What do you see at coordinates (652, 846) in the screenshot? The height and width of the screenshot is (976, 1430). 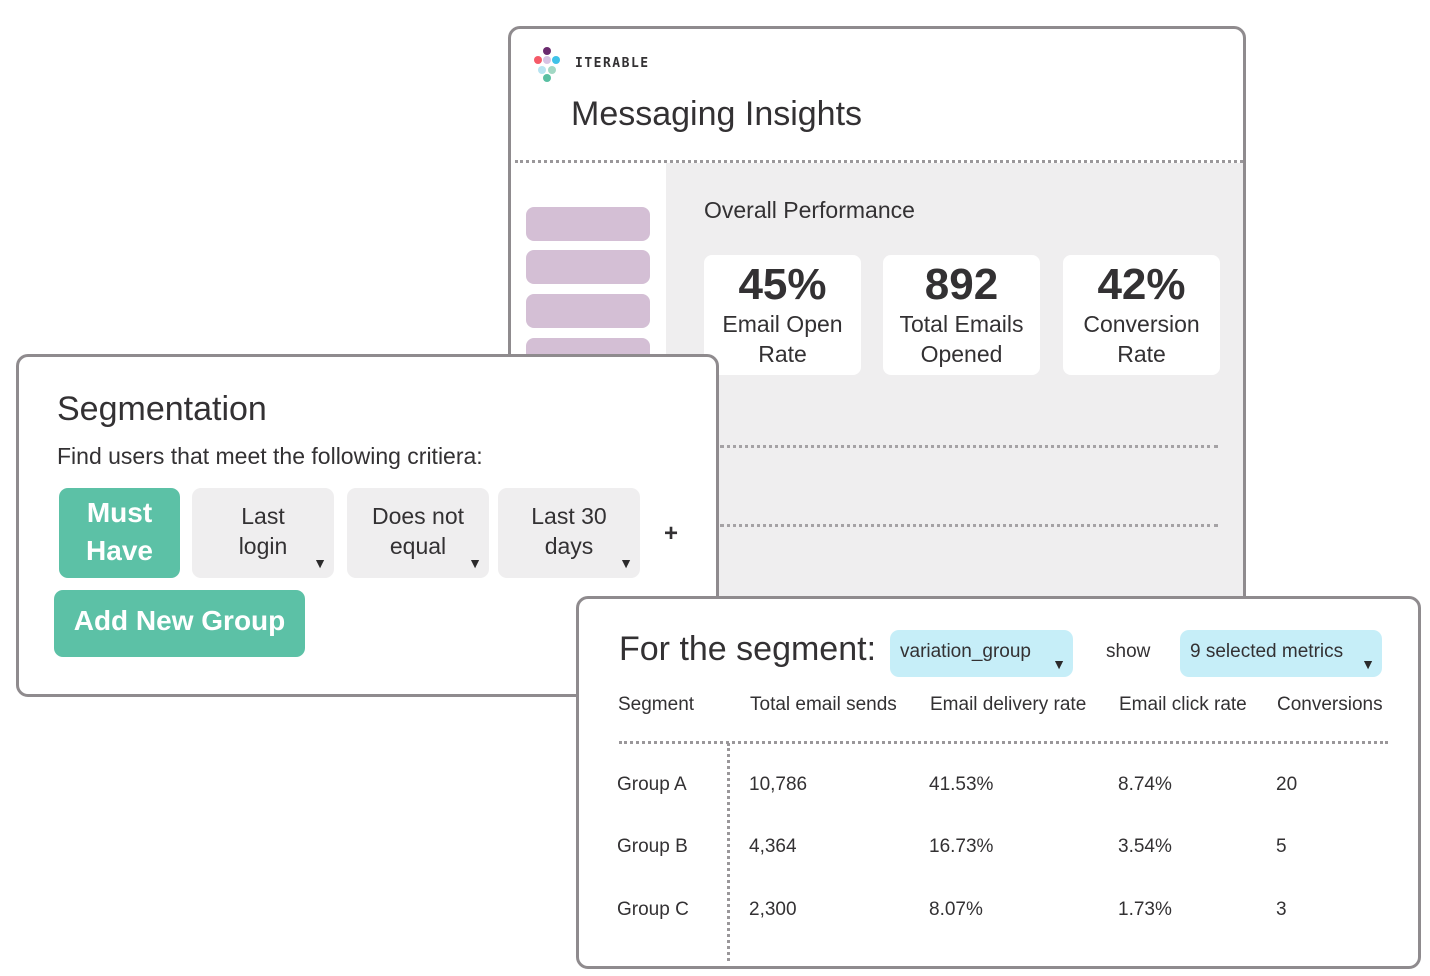 I see `table-cell-segment: Group B` at bounding box center [652, 846].